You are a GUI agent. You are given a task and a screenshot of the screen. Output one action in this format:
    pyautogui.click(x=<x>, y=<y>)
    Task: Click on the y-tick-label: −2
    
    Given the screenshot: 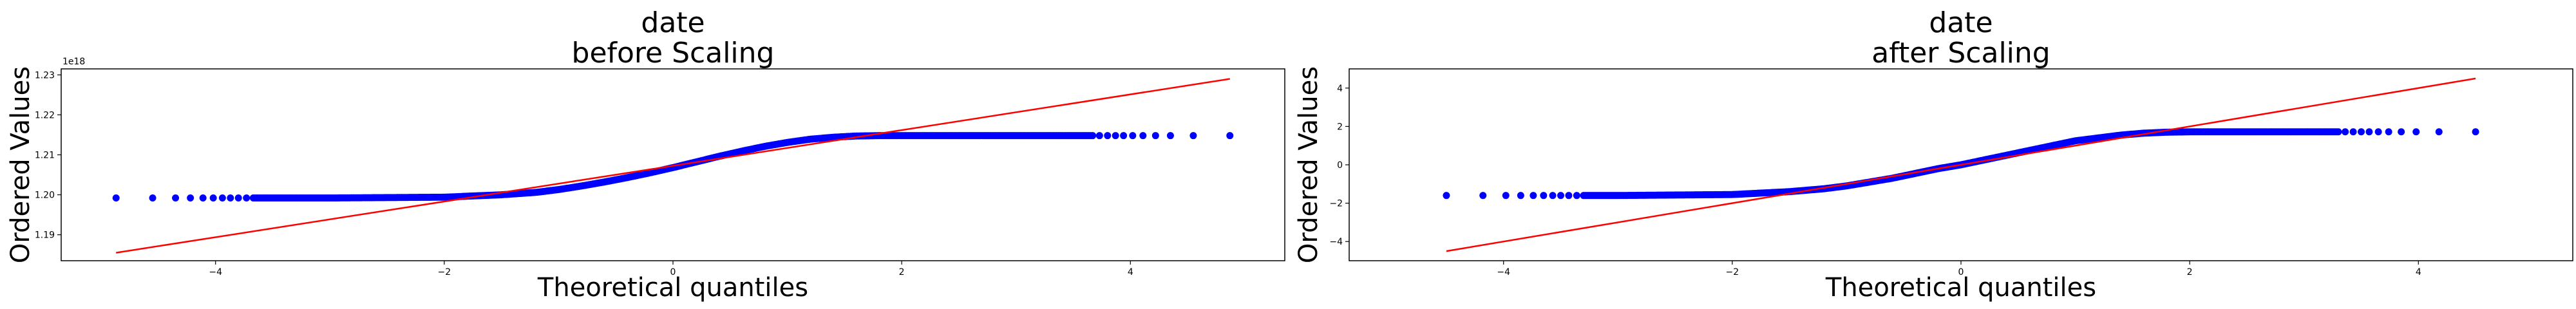 What is the action you would take?
    pyautogui.click(x=1336, y=204)
    